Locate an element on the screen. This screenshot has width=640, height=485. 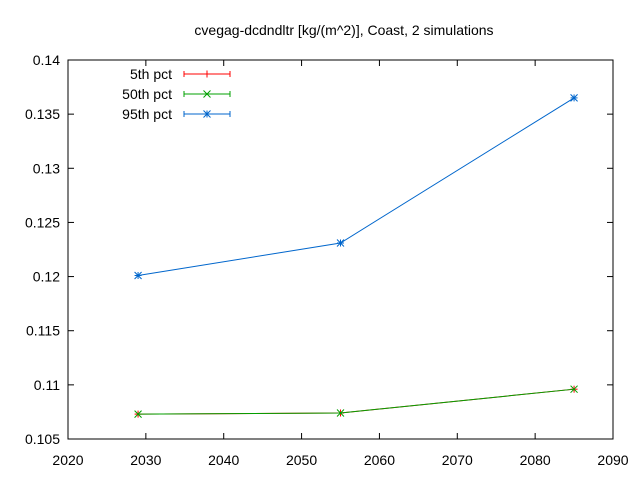
x-tick-label: 2080 is located at coordinates (535, 460).